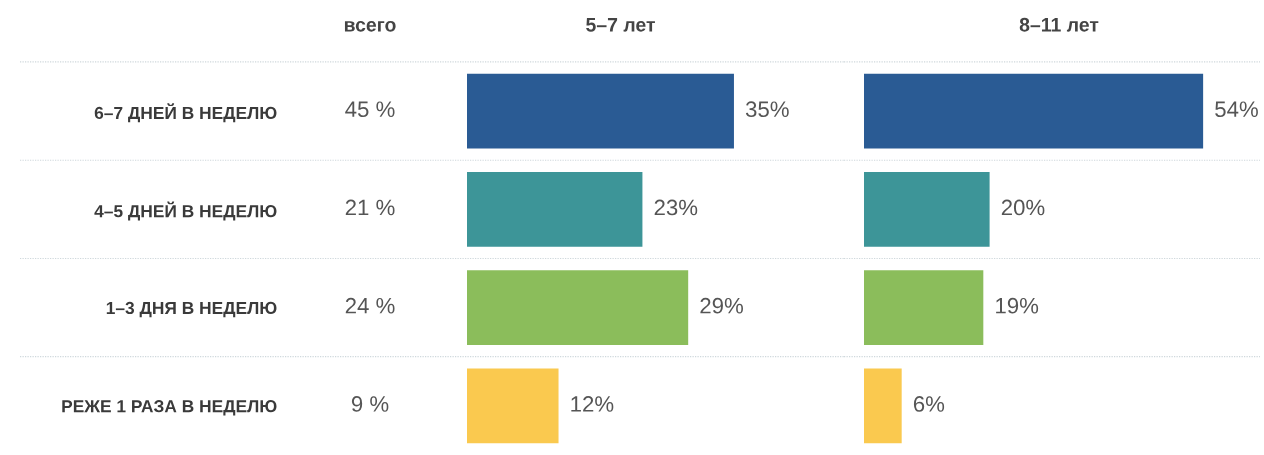  I want to click on data-label: 12%, so click(592, 404).